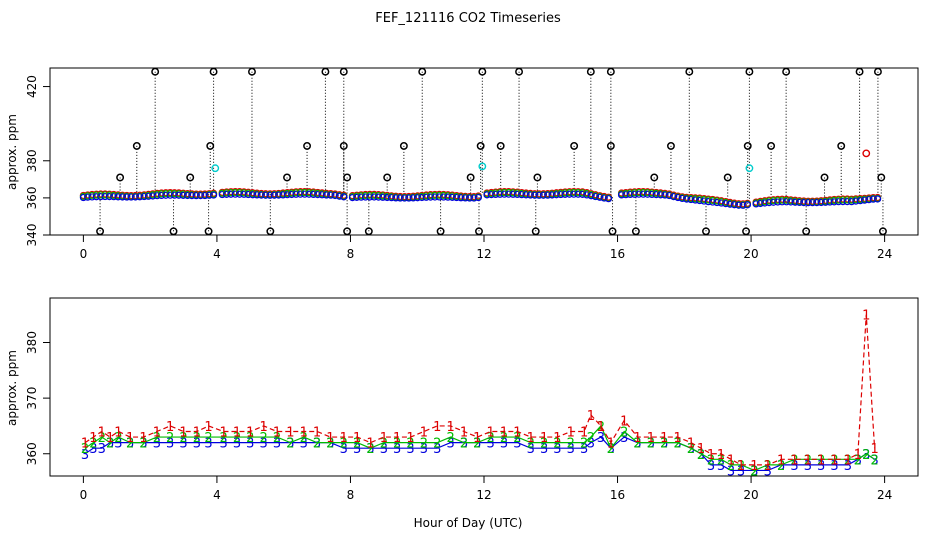 The height and width of the screenshot is (540, 936). I want to click on top-x-tick-label: 8, so click(351, 254).